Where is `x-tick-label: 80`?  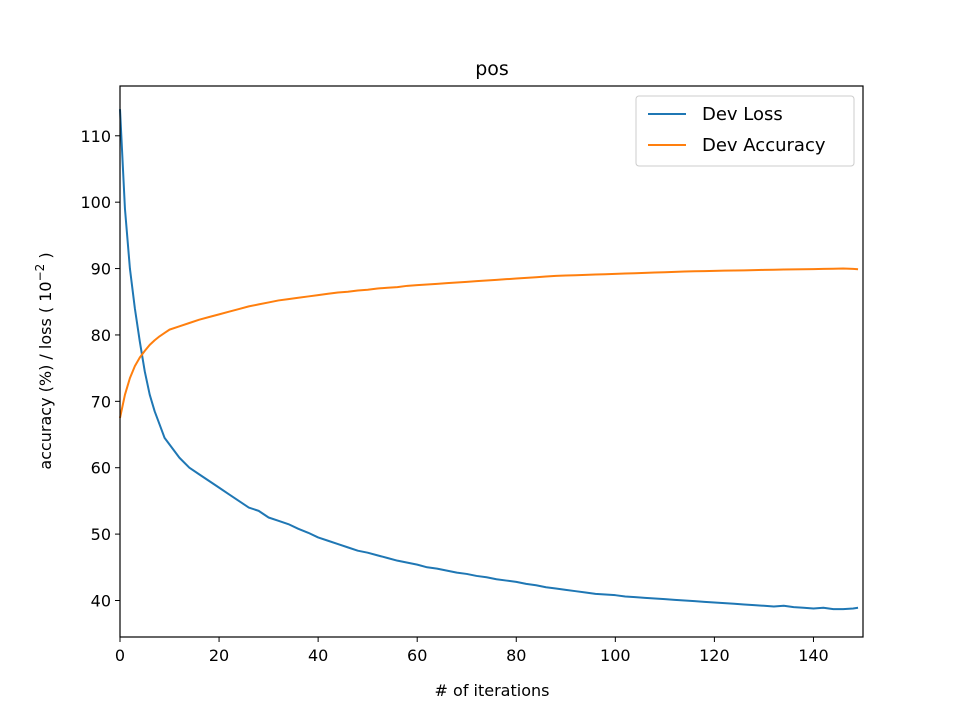
x-tick-label: 80 is located at coordinates (516, 655).